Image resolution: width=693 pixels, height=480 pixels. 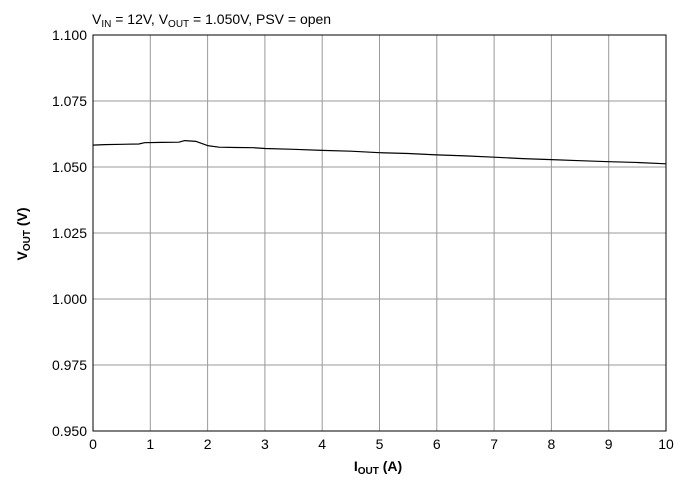 I want to click on y-tick-label: 0.950, so click(x=69, y=431).